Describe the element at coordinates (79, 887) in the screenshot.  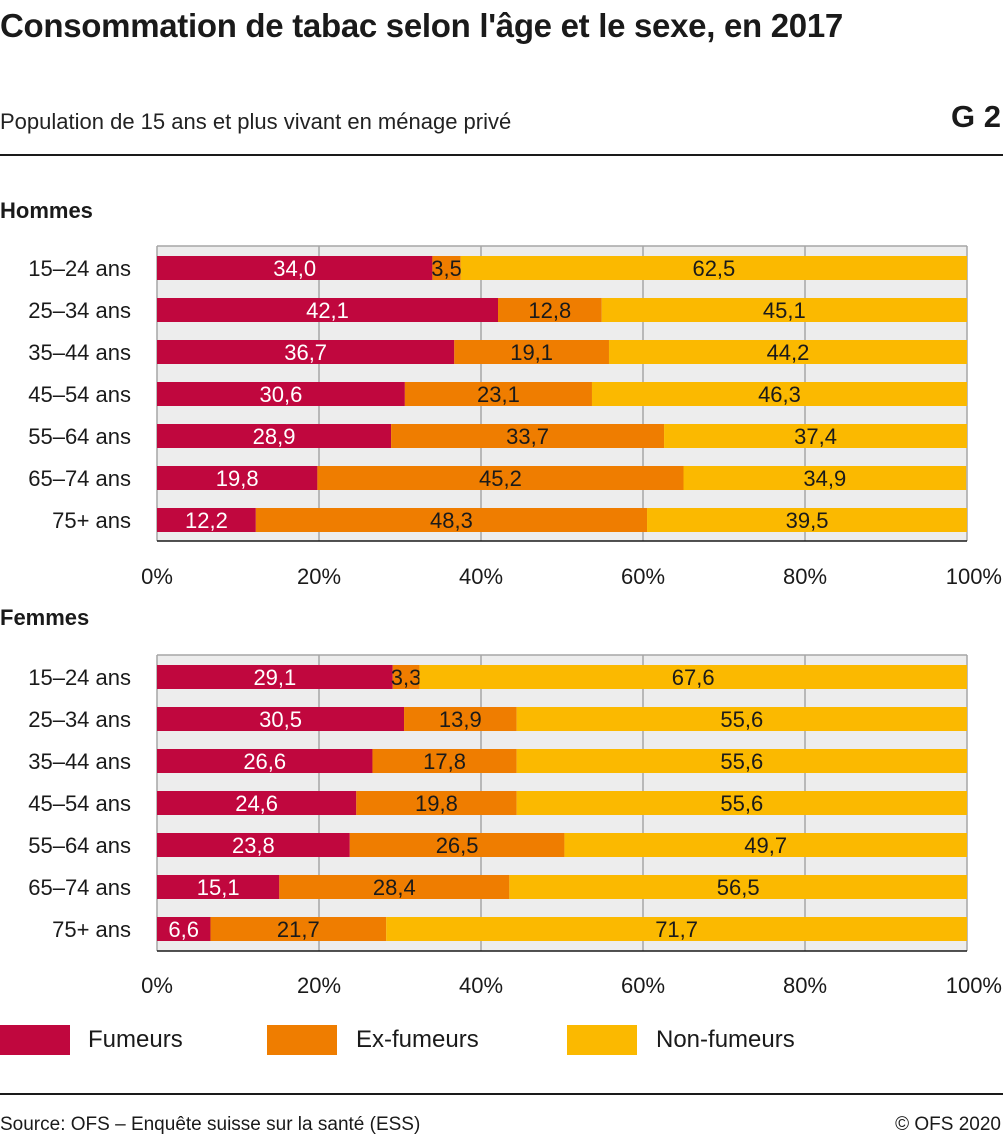
I see `category-label-femmes-5: 65–74 ans` at that location.